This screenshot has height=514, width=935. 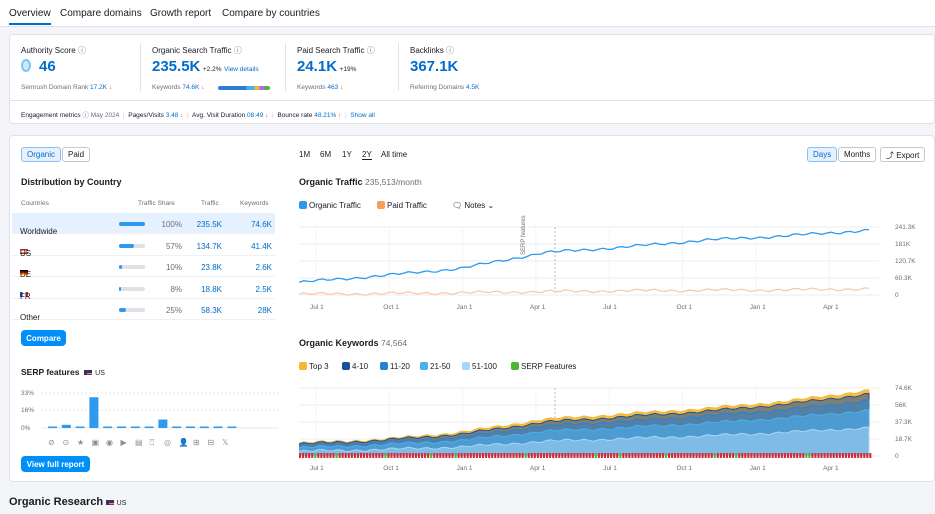 I want to click on paid-toggle: Paid, so click(x=76, y=154).